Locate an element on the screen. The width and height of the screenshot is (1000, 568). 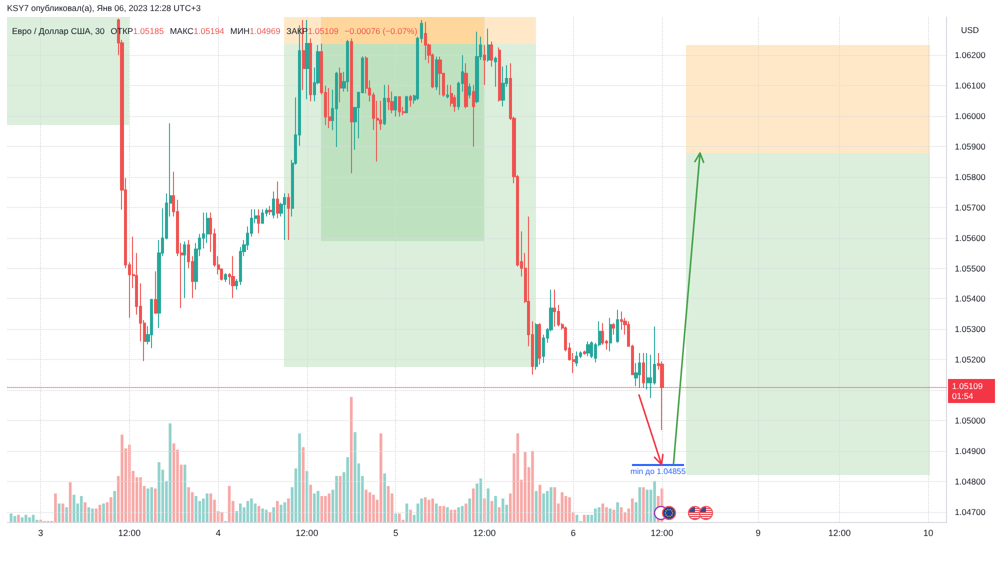
text: 01:54 is located at coordinates (963, 396).